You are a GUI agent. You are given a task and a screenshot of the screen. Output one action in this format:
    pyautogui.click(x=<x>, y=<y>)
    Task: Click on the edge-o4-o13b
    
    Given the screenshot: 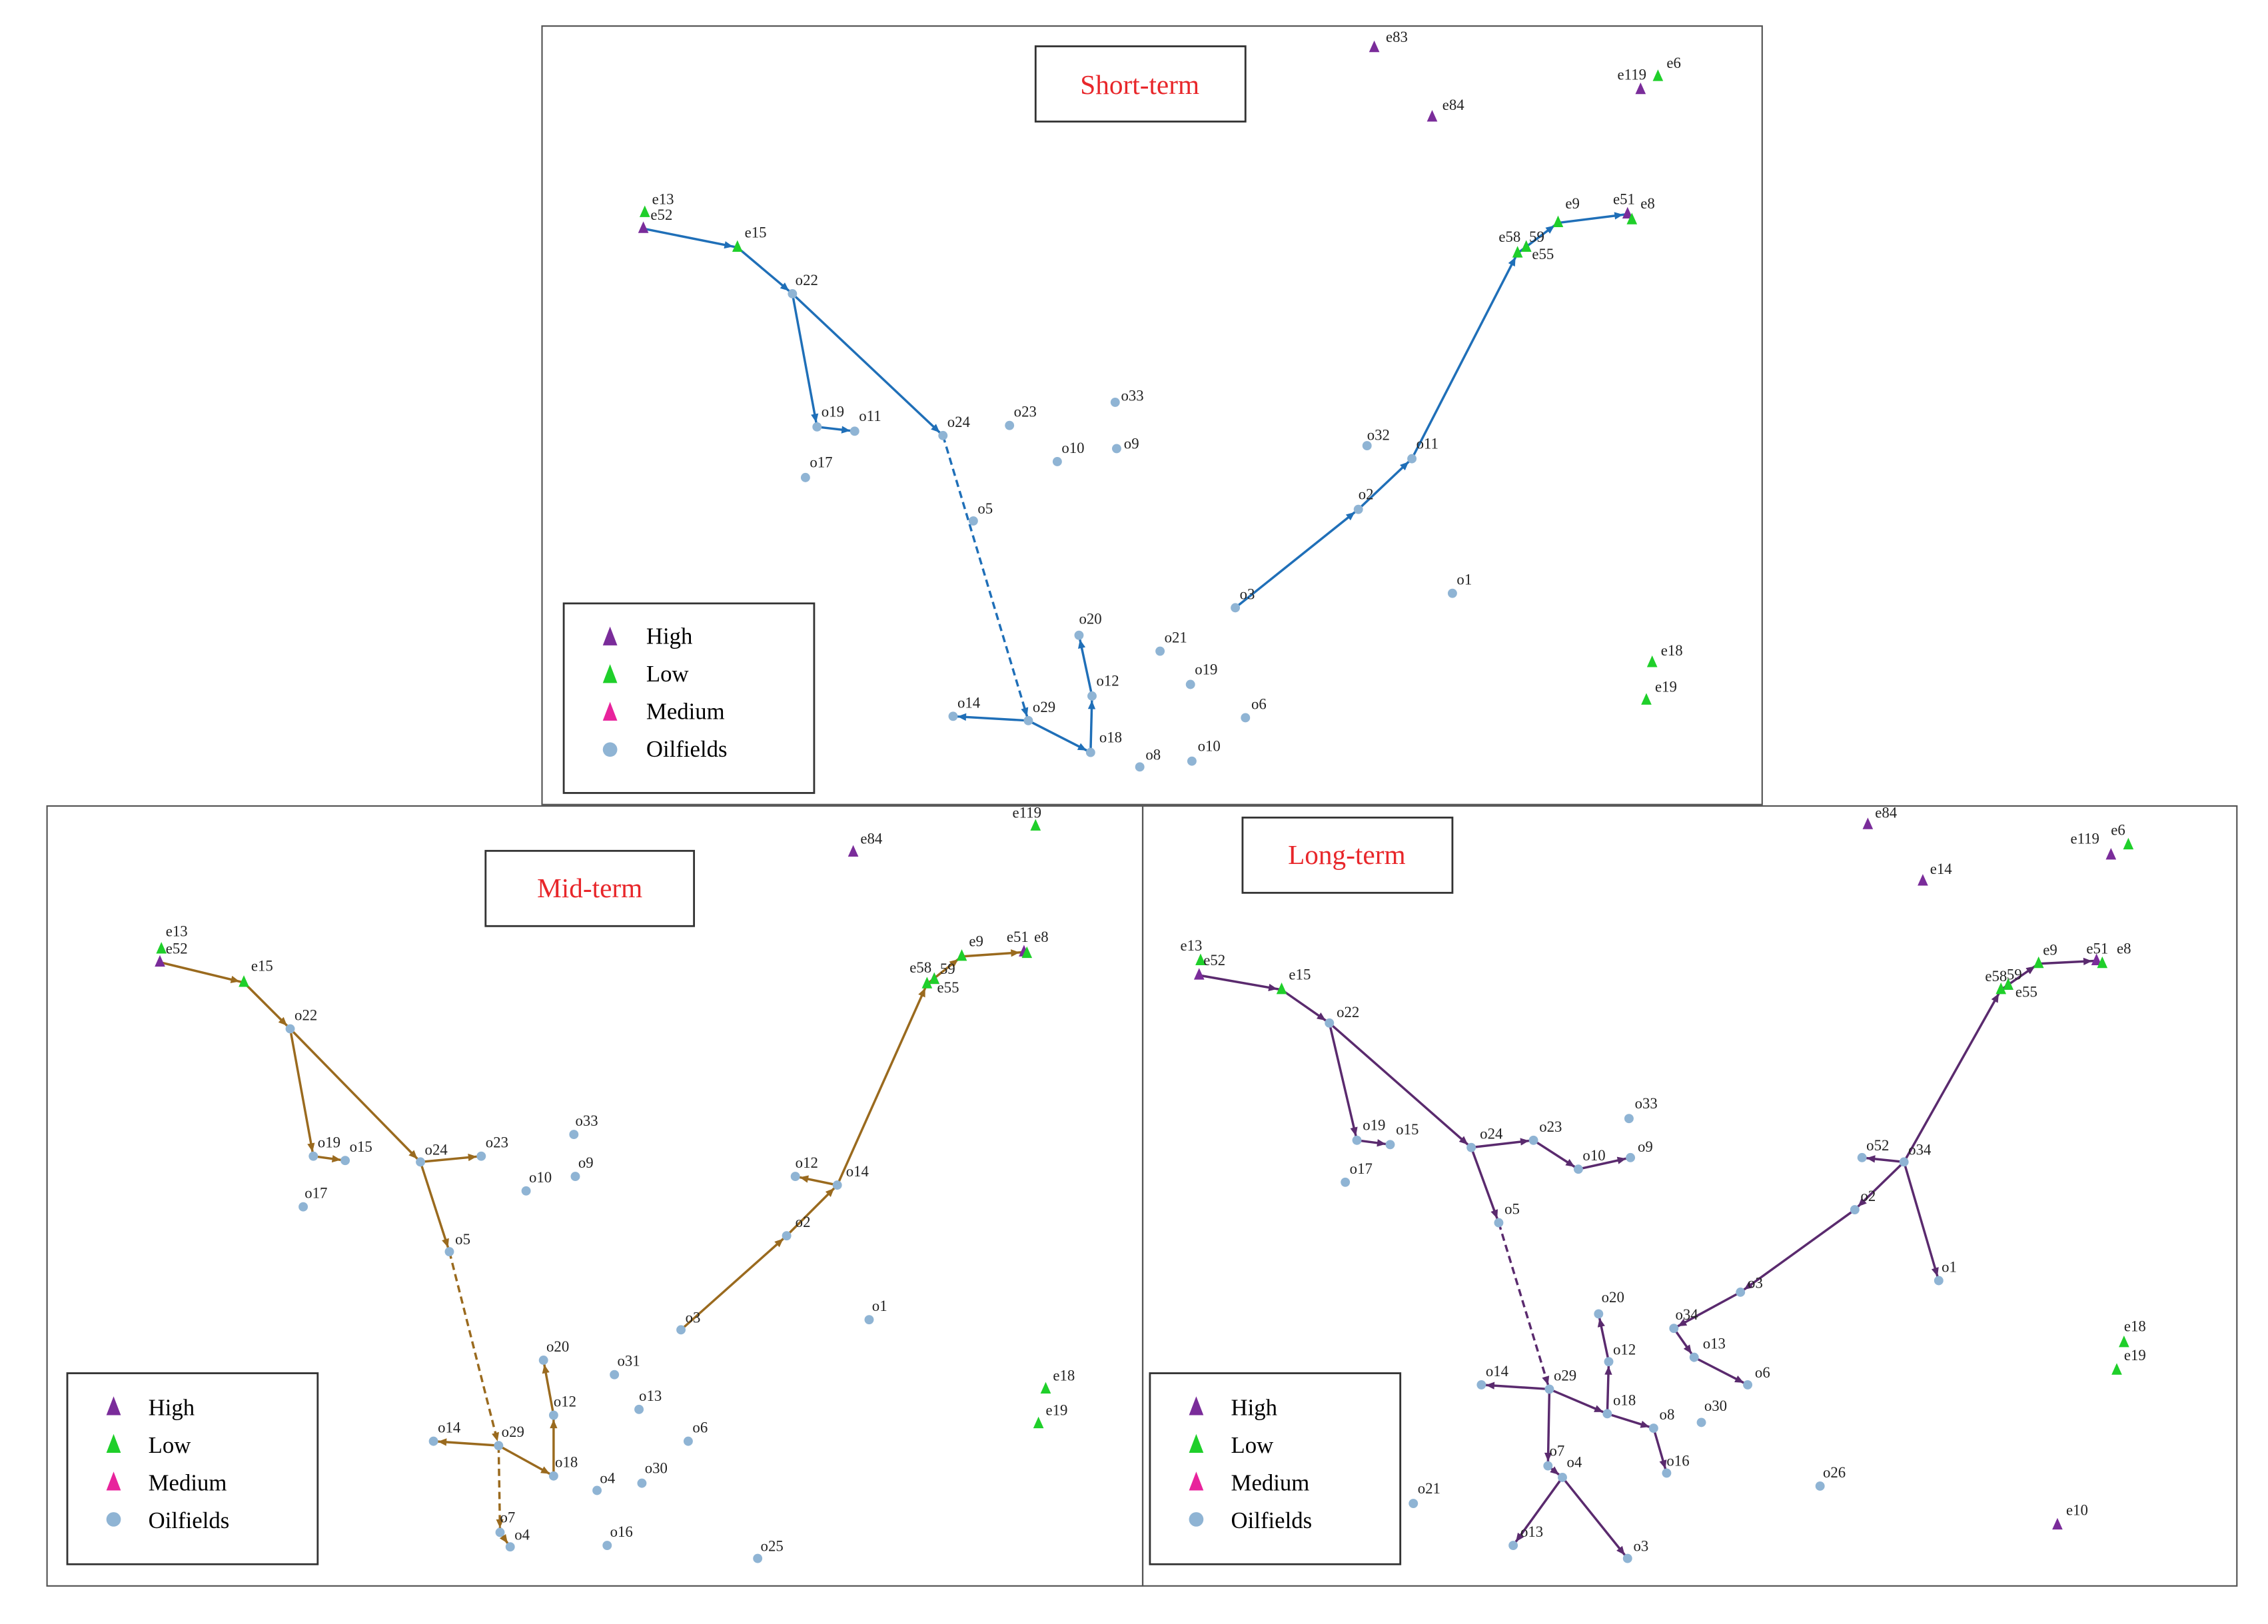 What is the action you would take?
    pyautogui.click(x=1538, y=1512)
    